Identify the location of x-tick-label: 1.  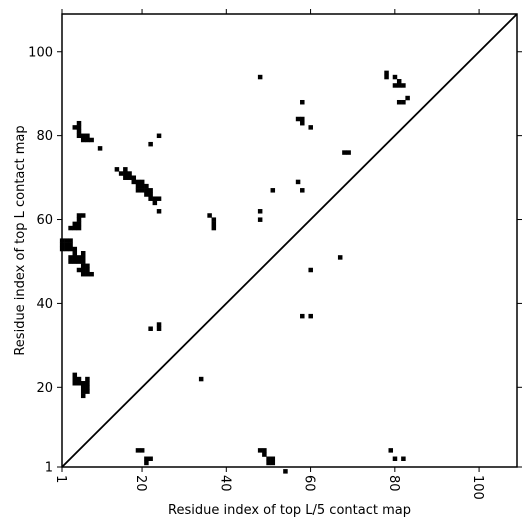
(60, 479).